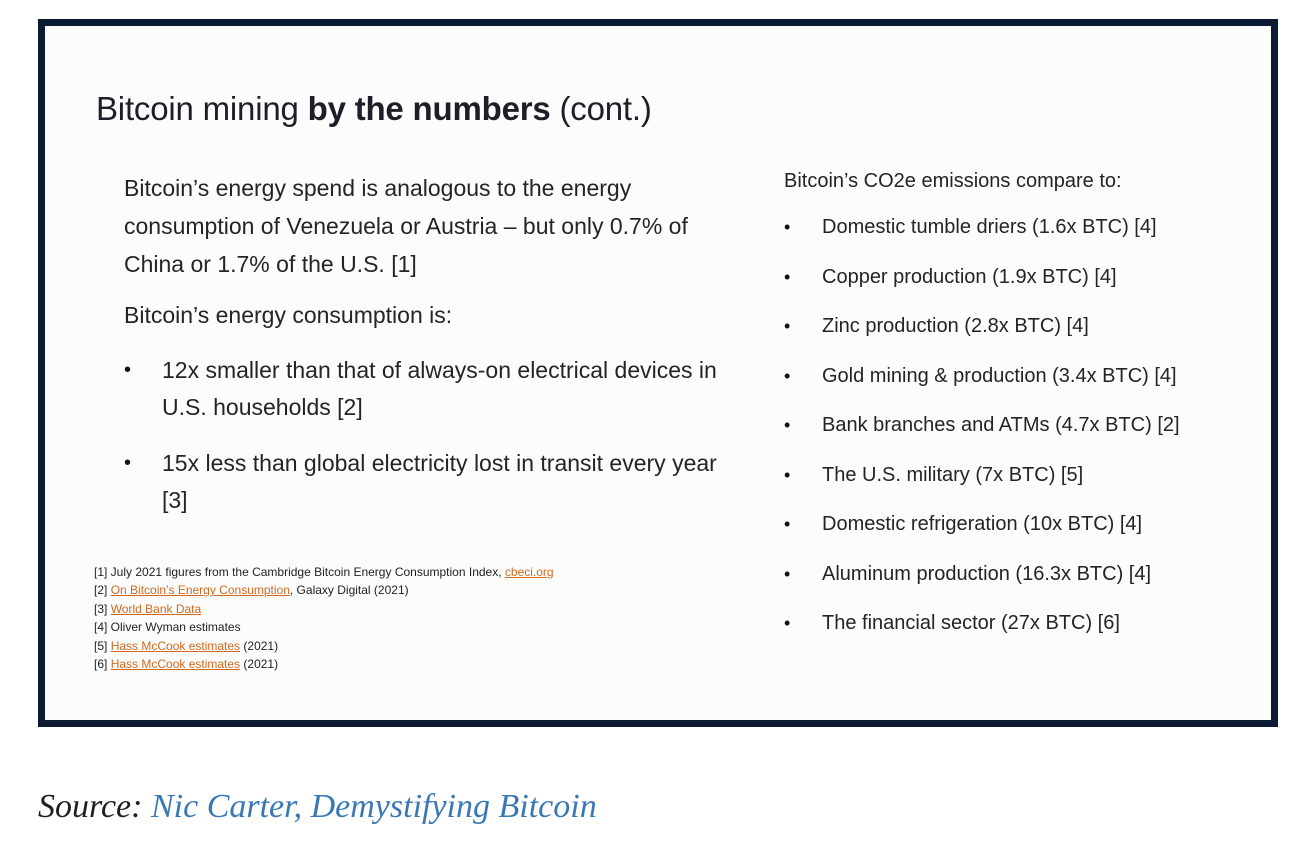 This screenshot has height=842, width=1312. Describe the element at coordinates (982, 586) in the screenshot. I see `list-item: • Aluminum production (16.3x BTC) [4]` at that location.